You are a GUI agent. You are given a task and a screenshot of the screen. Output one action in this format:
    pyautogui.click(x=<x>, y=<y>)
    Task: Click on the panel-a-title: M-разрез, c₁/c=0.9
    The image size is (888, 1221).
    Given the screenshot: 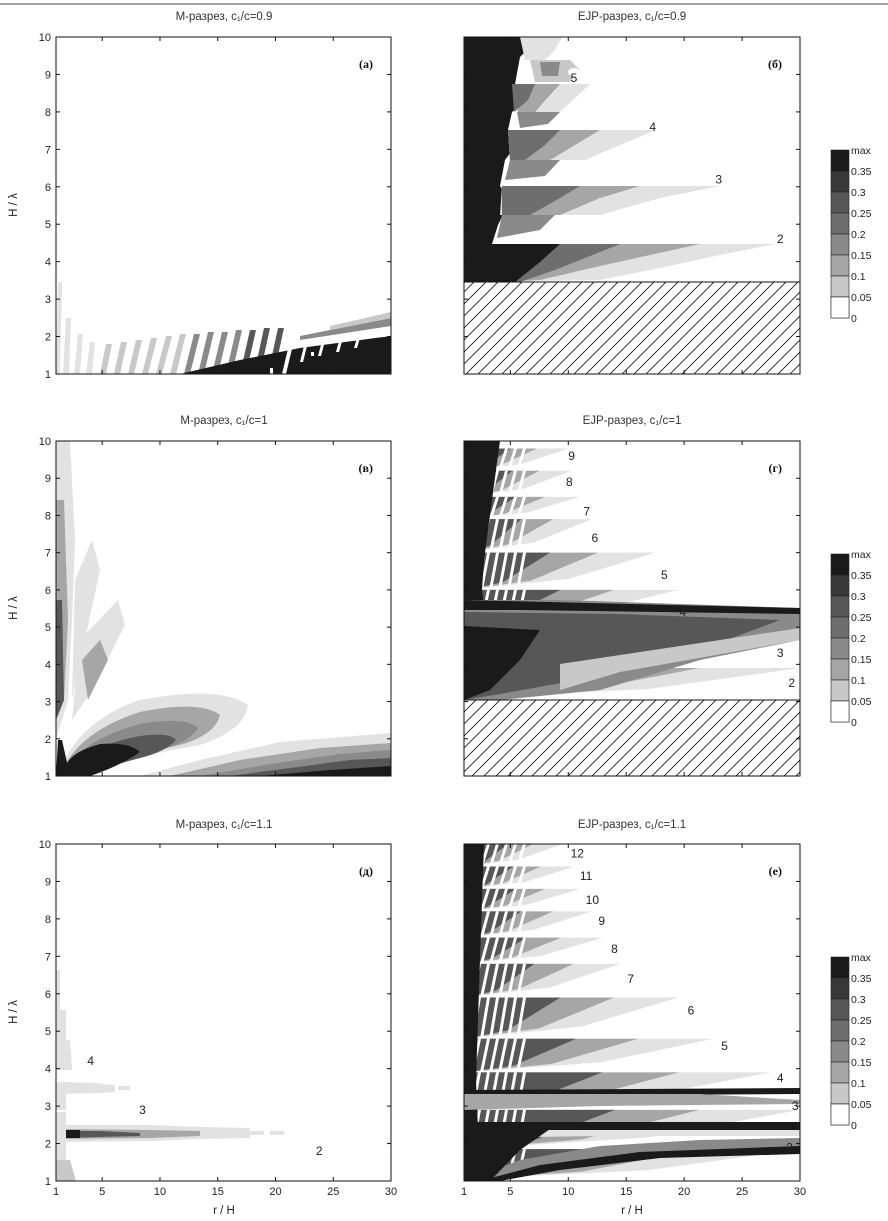 What is the action you would take?
    pyautogui.click(x=224, y=17)
    